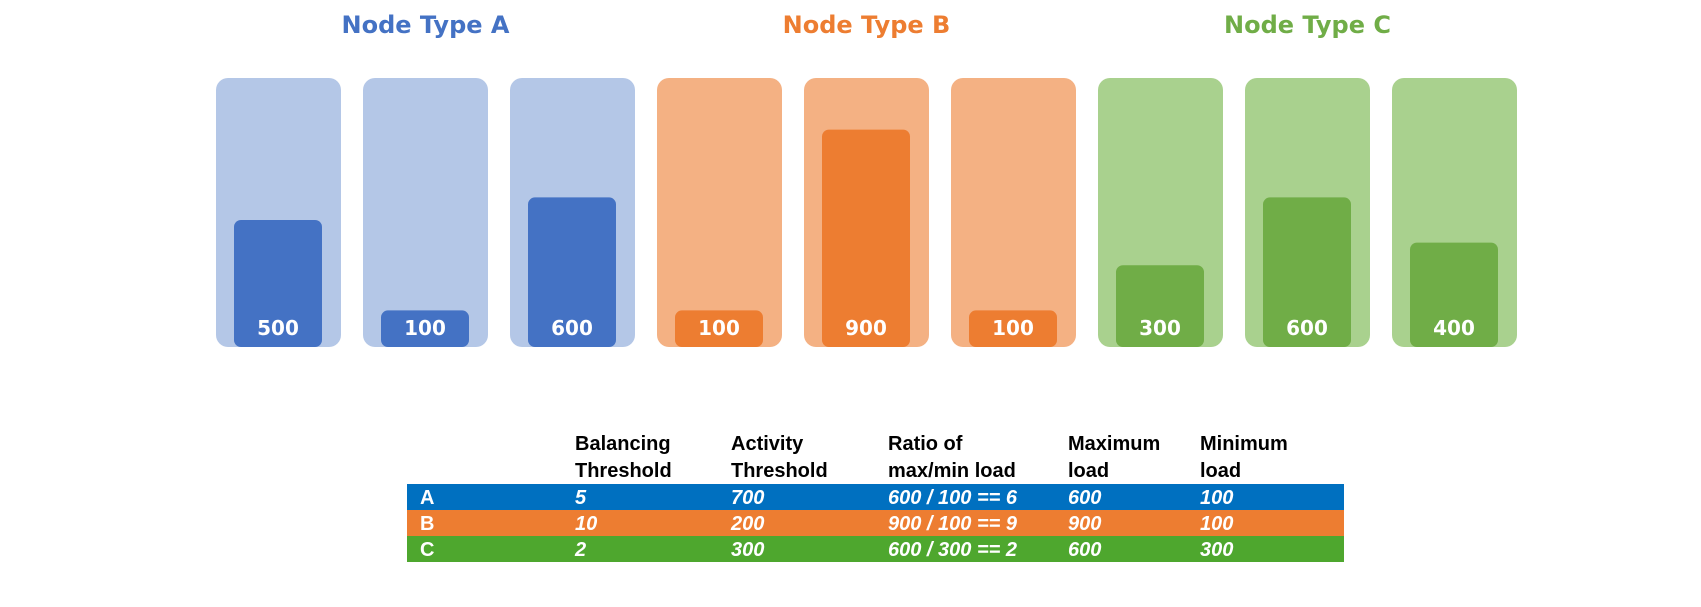 Image resolution: width=1701 pixels, height=607 pixels. What do you see at coordinates (623, 457) in the screenshot?
I see `table-header: Balancing Threshold` at bounding box center [623, 457].